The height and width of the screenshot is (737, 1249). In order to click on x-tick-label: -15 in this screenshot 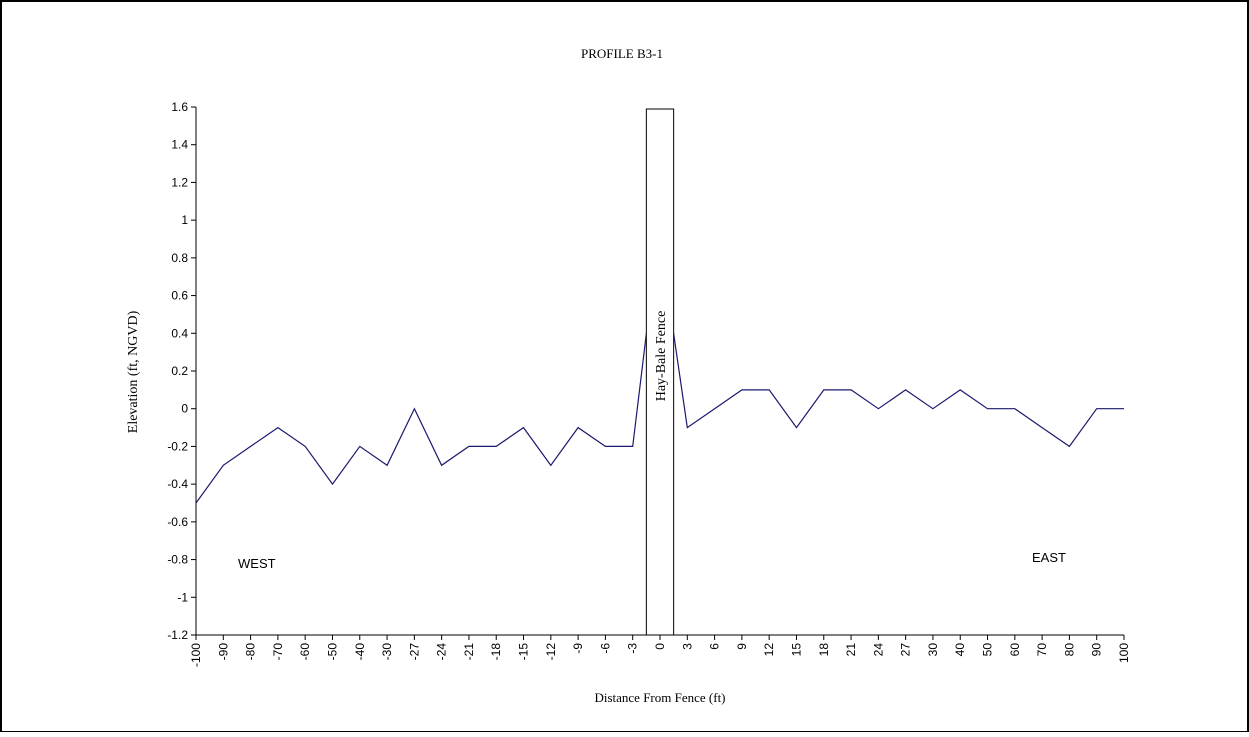, I will do `click(524, 652)`.